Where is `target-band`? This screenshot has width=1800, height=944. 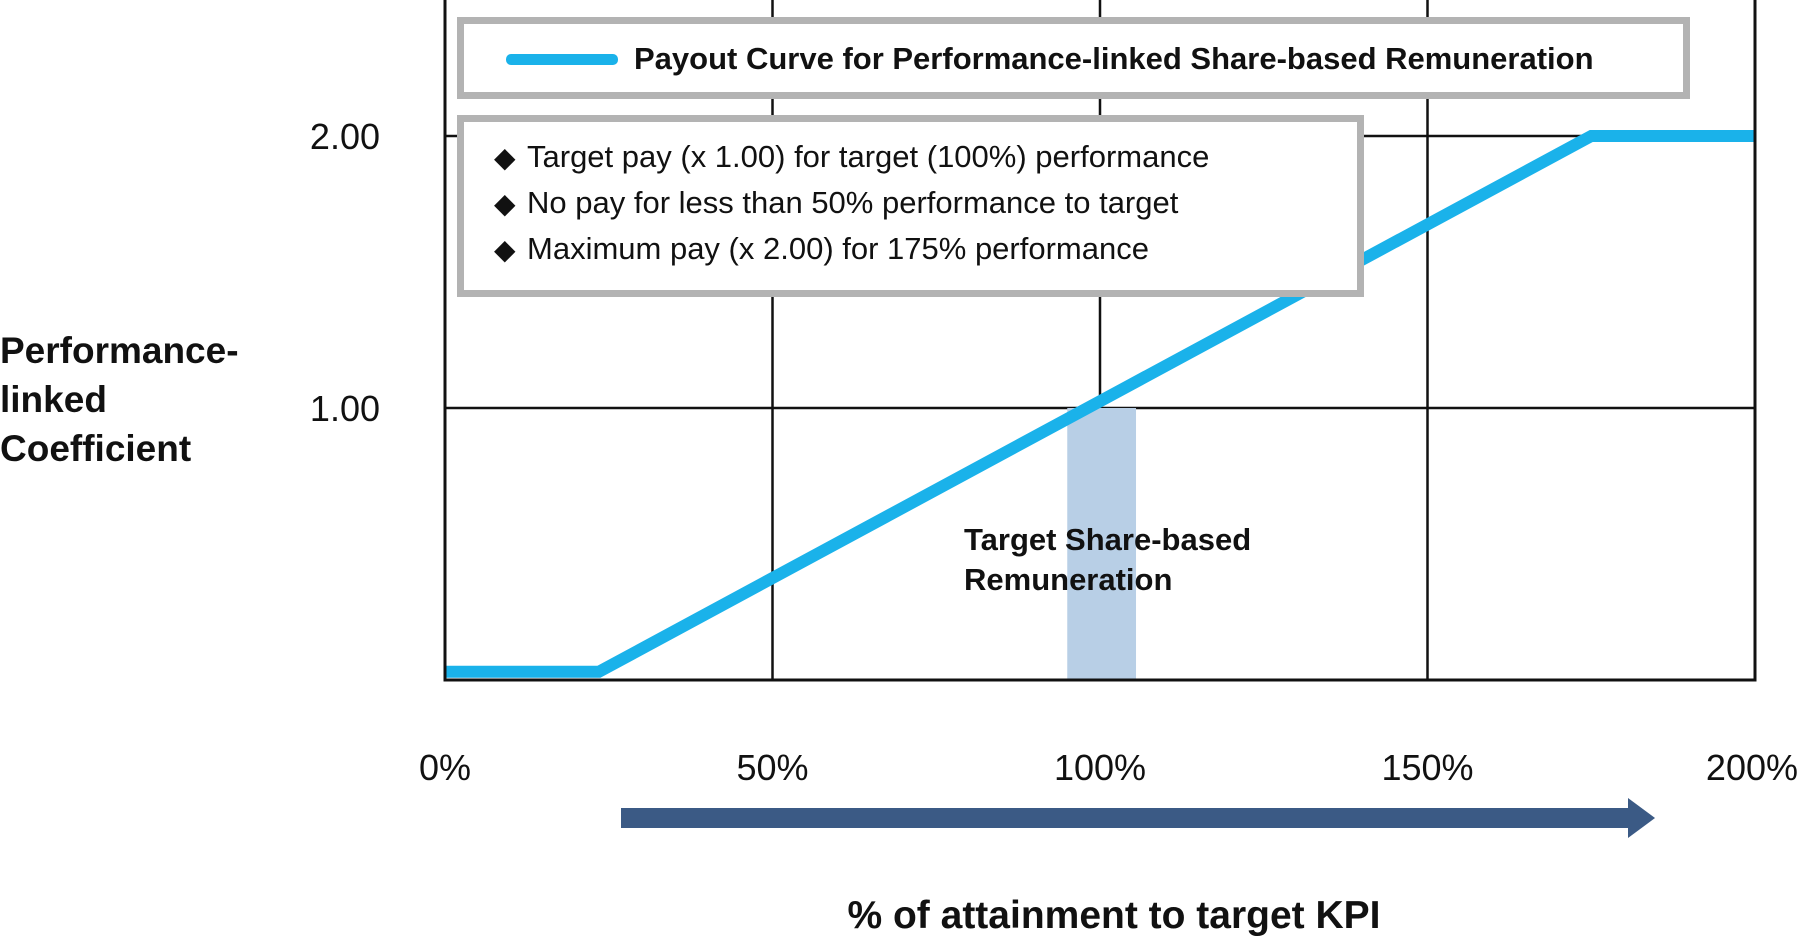 target-band is located at coordinates (1102, 544).